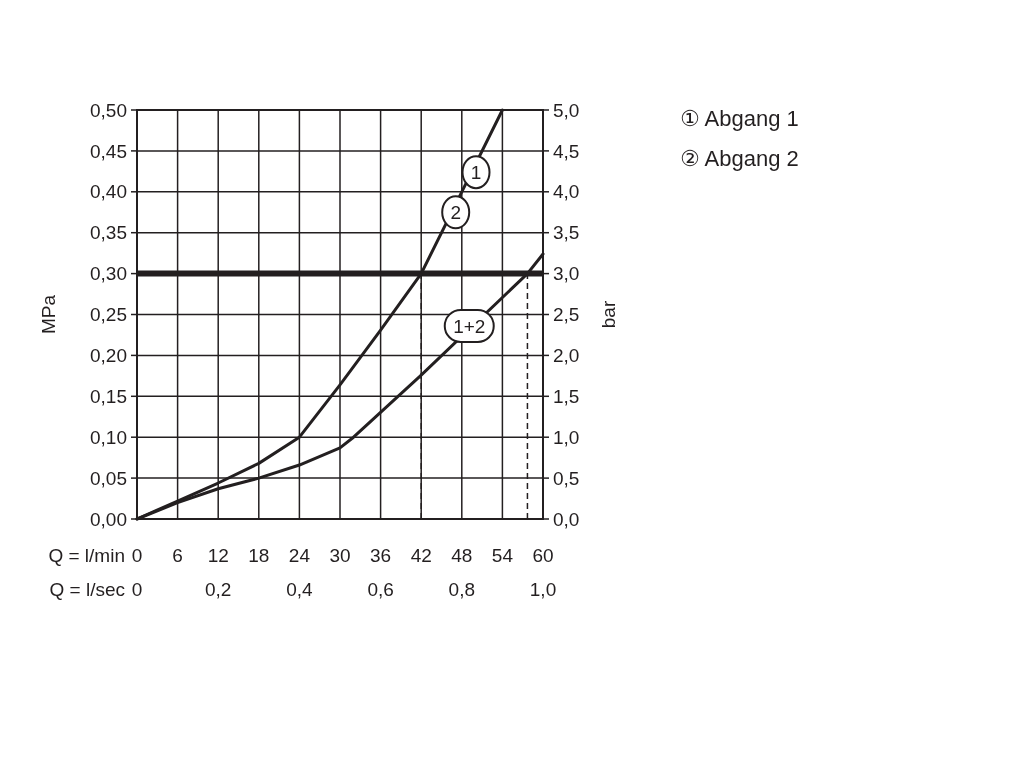 This screenshot has width=1024, height=768. I want to click on y-tick-label: 0,30, so click(108, 274).